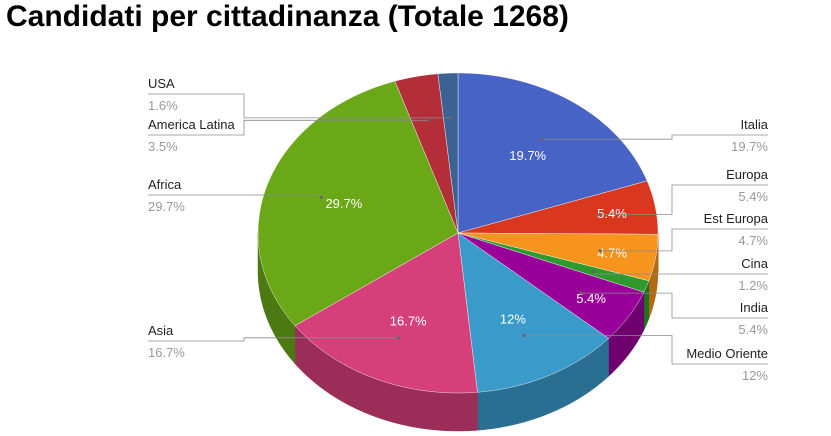  I want to click on label-percent-medio-oriente: 12%, so click(755, 375).